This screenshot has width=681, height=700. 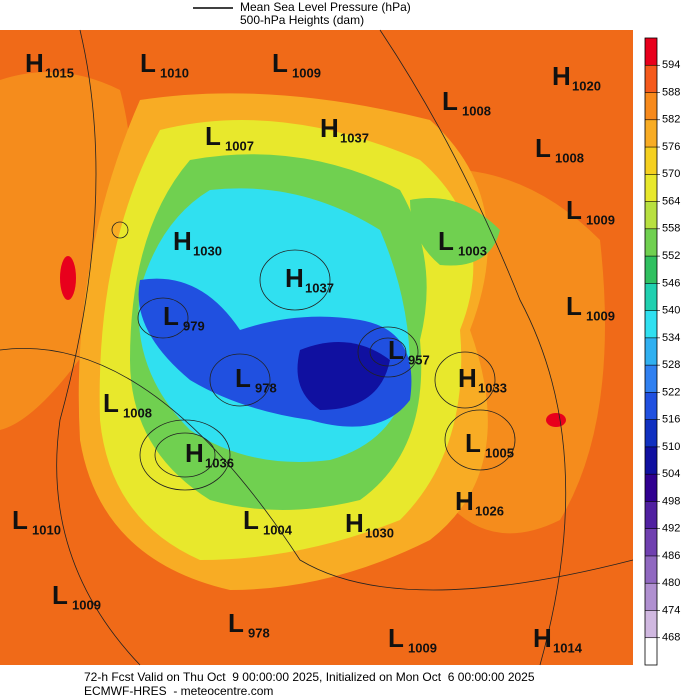 I want to click on colorbar-tick-label: 522, so click(x=671, y=392).